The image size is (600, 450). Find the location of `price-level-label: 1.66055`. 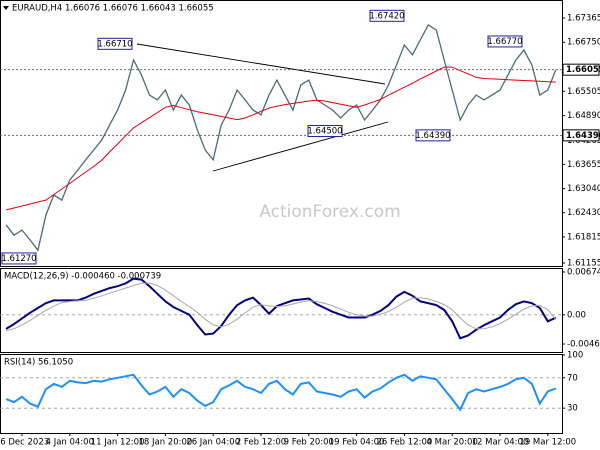

price-level-label: 1.66055 is located at coordinates (583, 70).